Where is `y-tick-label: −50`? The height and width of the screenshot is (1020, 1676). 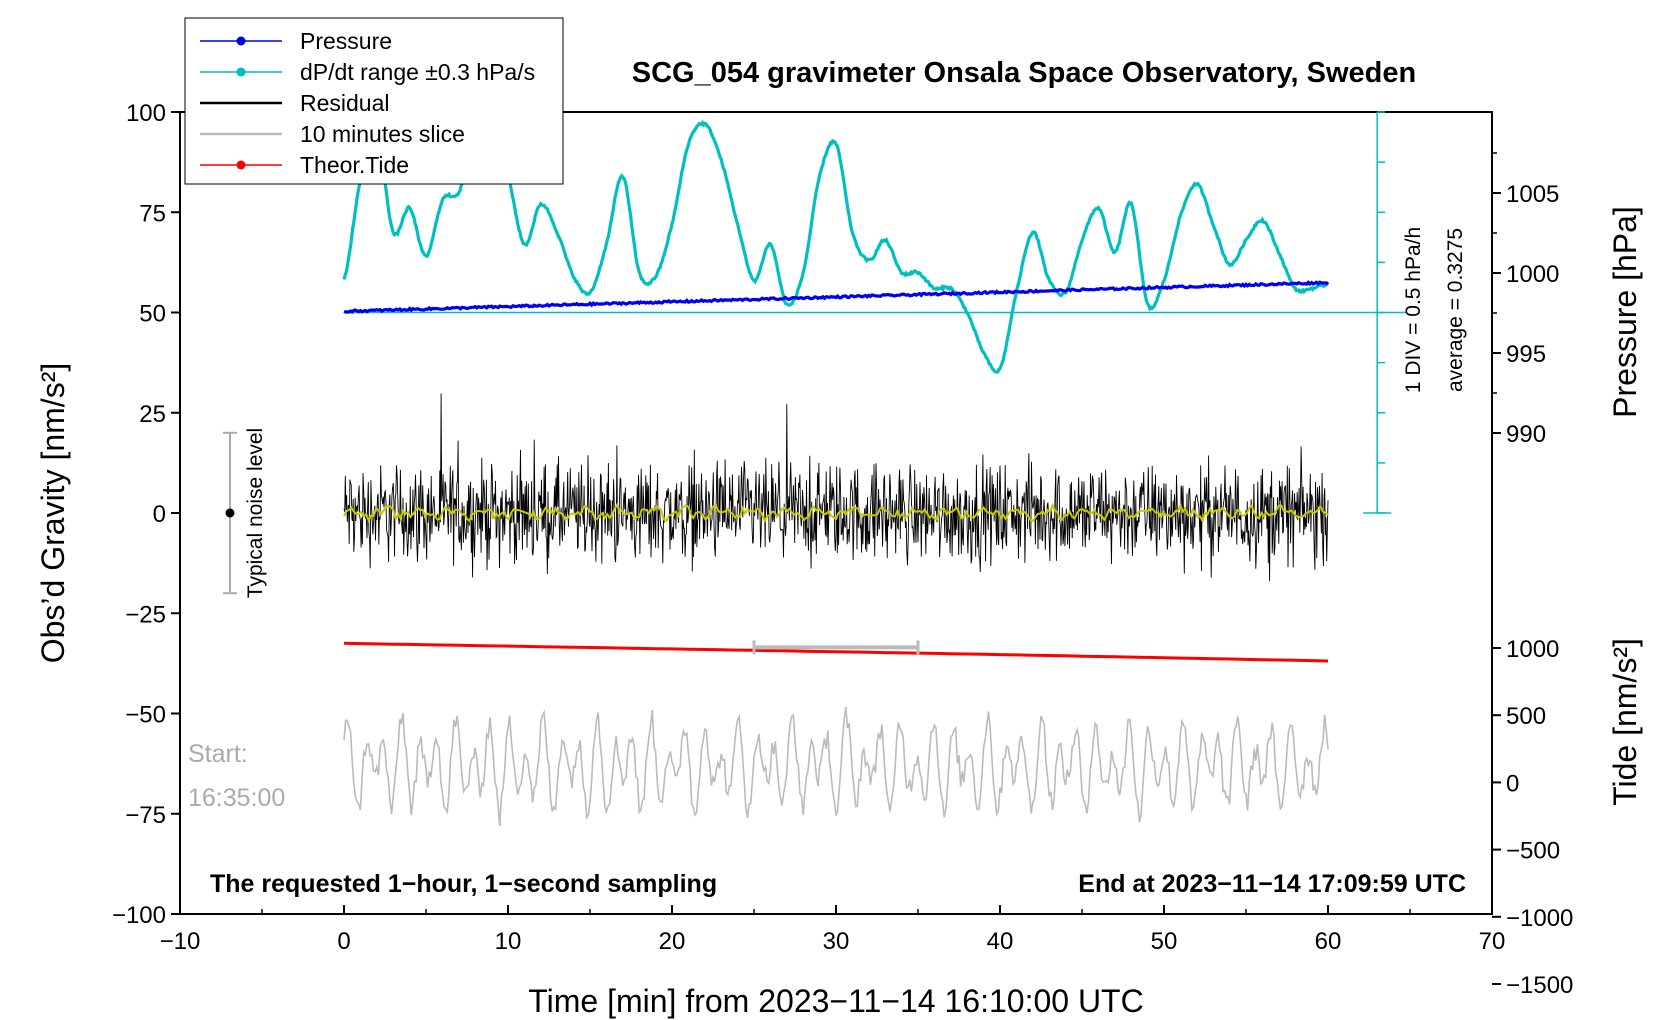
y-tick-label: −50 is located at coordinates (145, 715).